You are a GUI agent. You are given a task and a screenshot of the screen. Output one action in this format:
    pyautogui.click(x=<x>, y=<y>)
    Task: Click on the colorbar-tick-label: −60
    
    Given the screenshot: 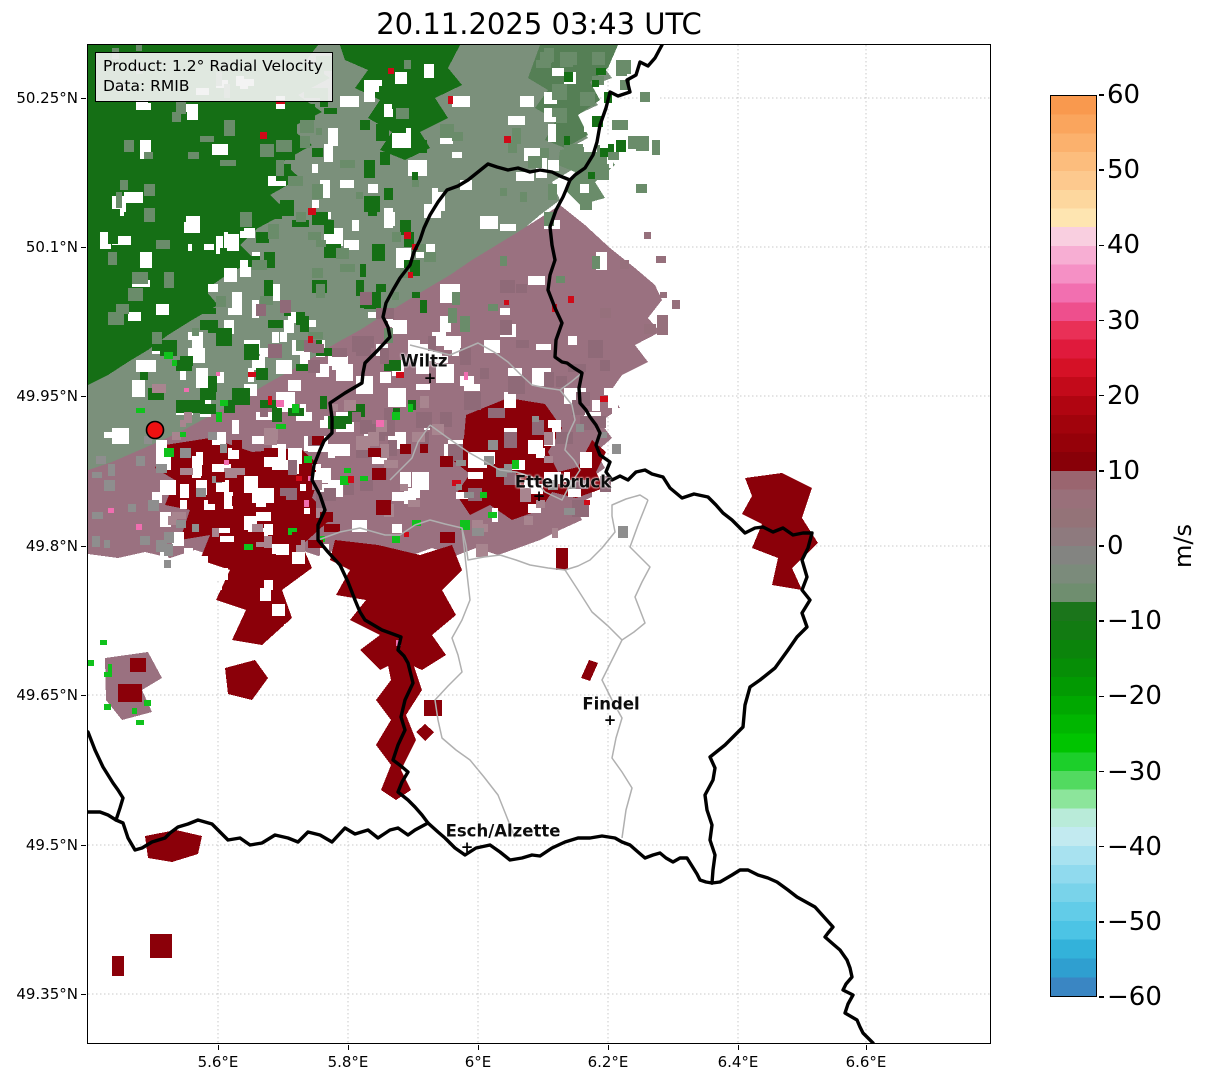 What is the action you would take?
    pyautogui.click(x=1134, y=997)
    